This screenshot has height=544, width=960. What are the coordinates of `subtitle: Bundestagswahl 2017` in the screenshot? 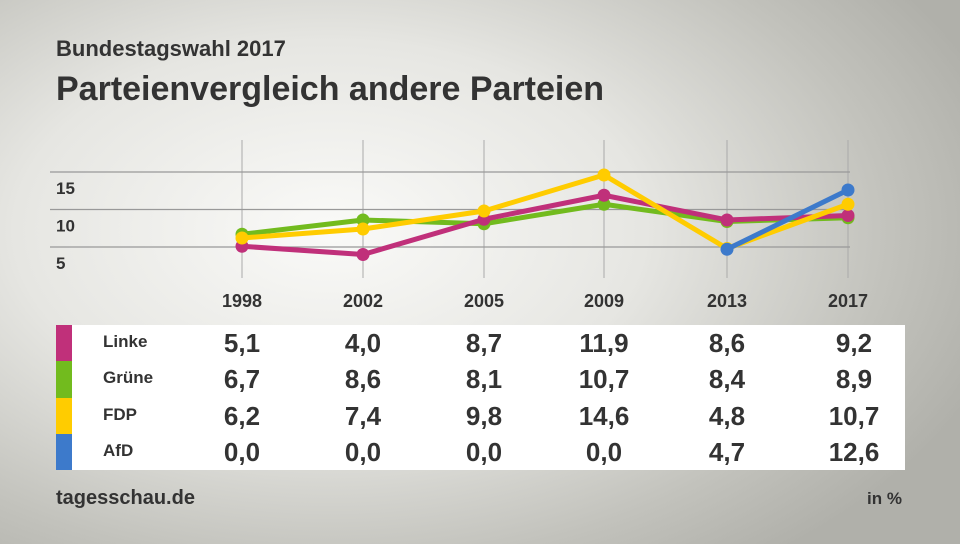 It's located at (171, 48).